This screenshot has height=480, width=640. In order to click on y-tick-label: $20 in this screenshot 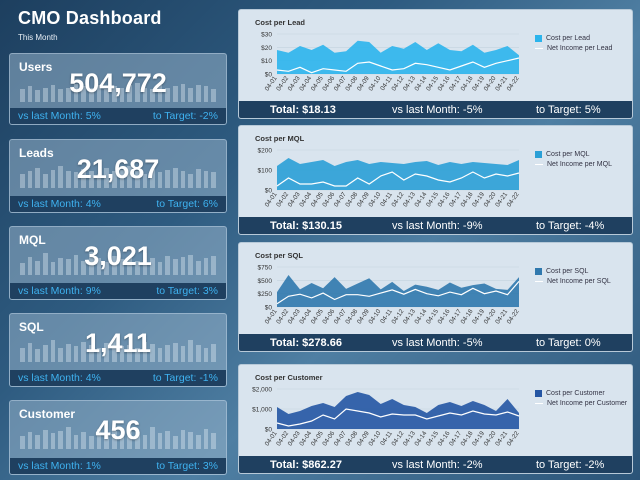, I will do `click(266, 48)`.